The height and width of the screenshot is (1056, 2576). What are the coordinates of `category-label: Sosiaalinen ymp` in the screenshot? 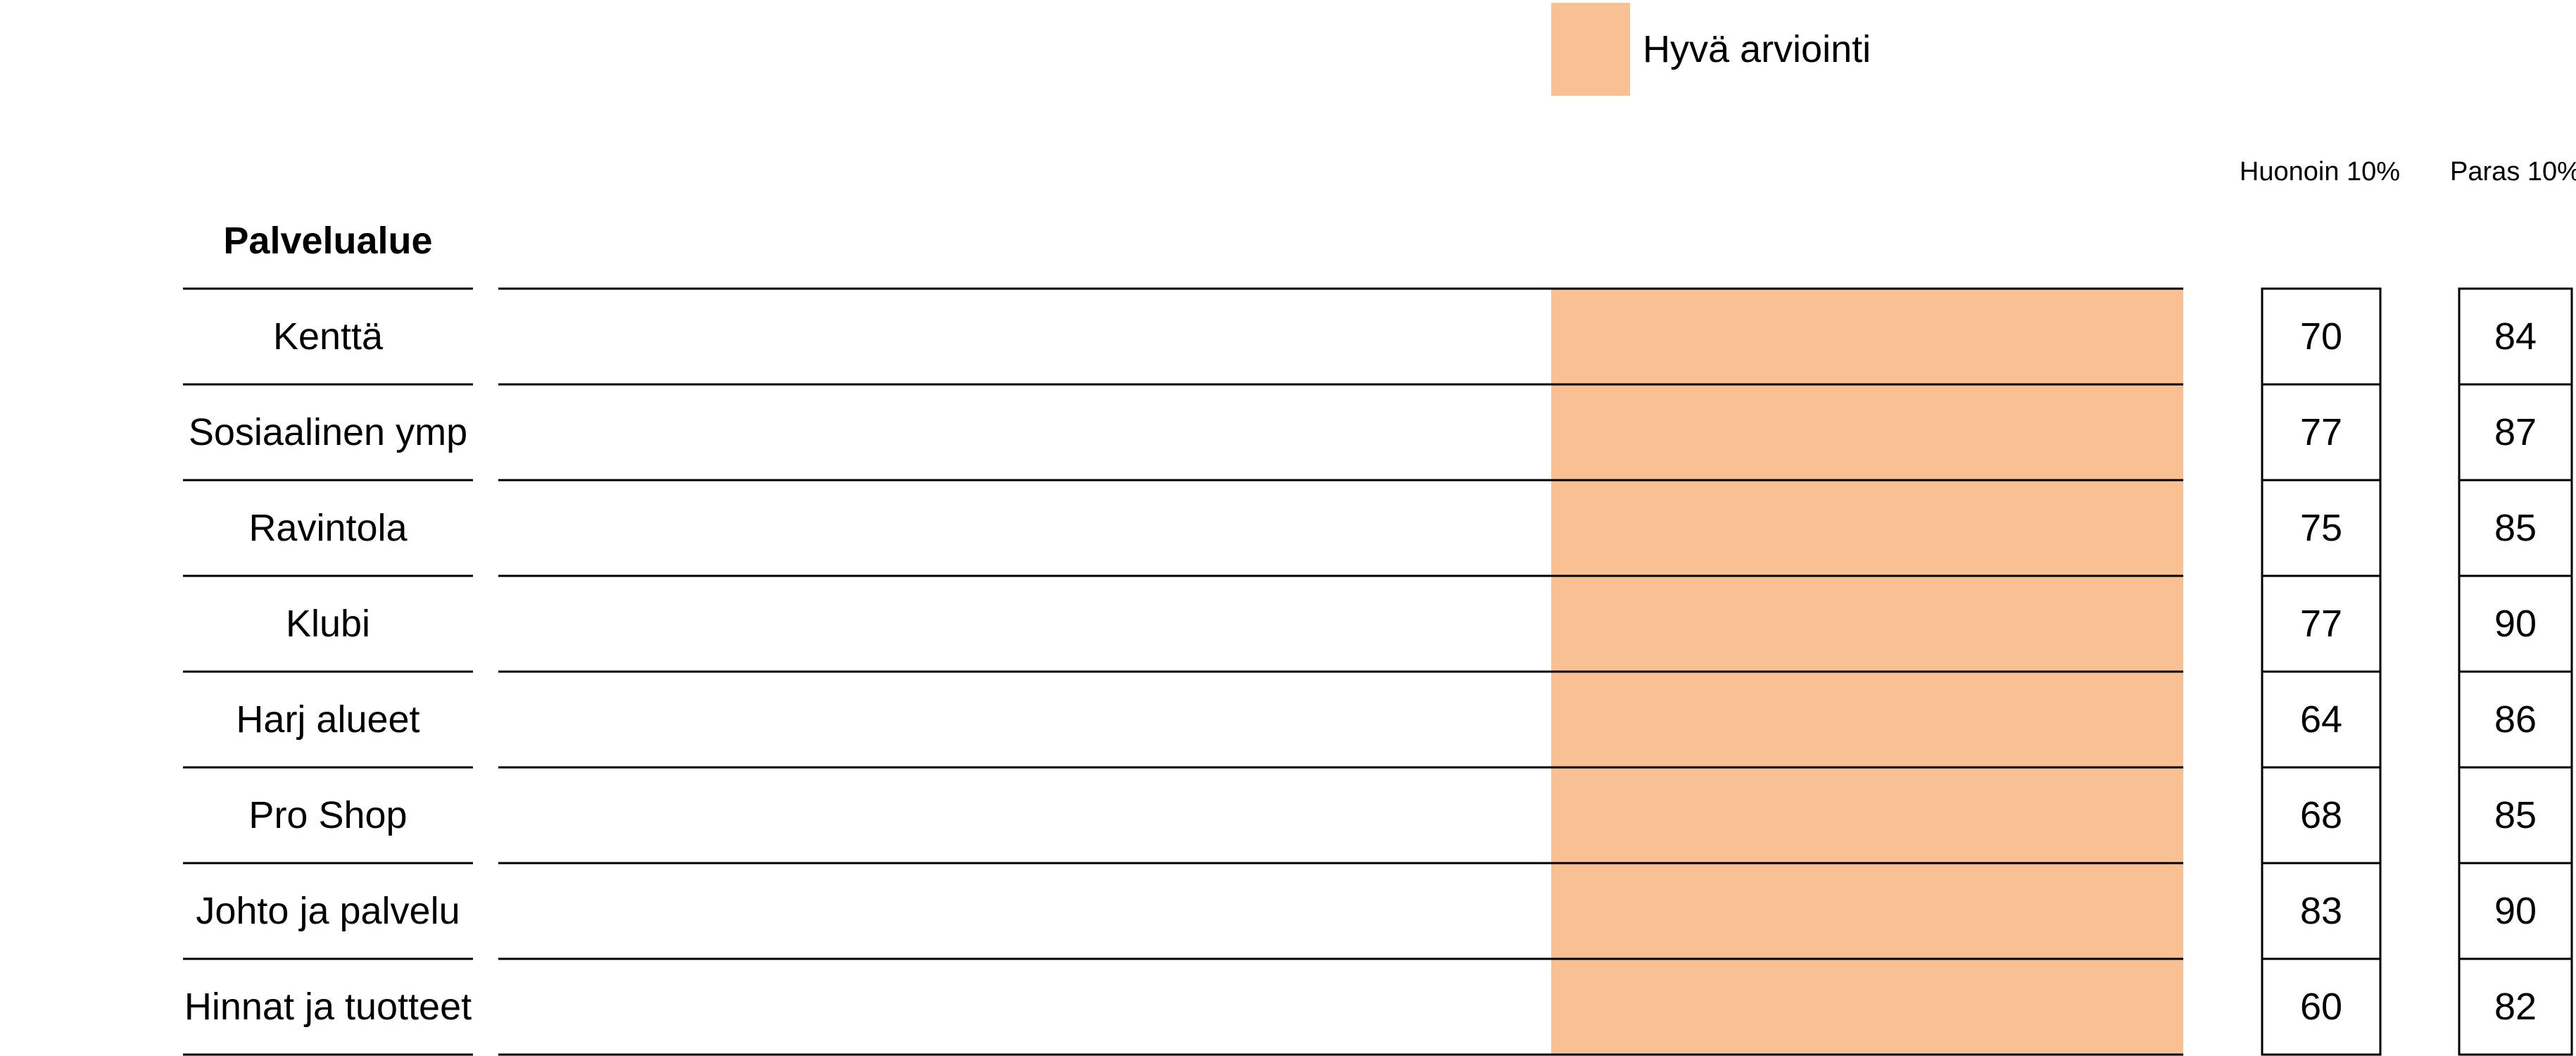 It's located at (328, 432).